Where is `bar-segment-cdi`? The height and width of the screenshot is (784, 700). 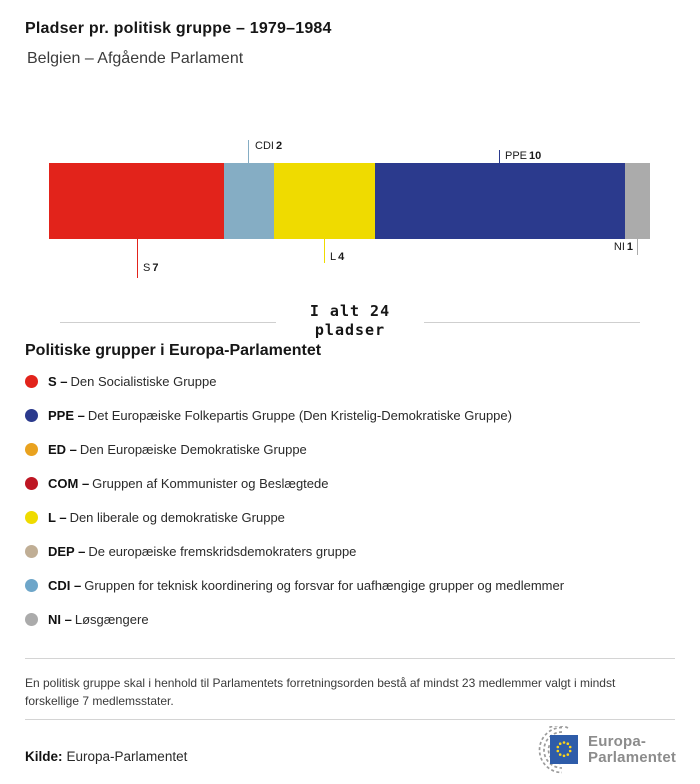
bar-segment-cdi is located at coordinates (249, 201).